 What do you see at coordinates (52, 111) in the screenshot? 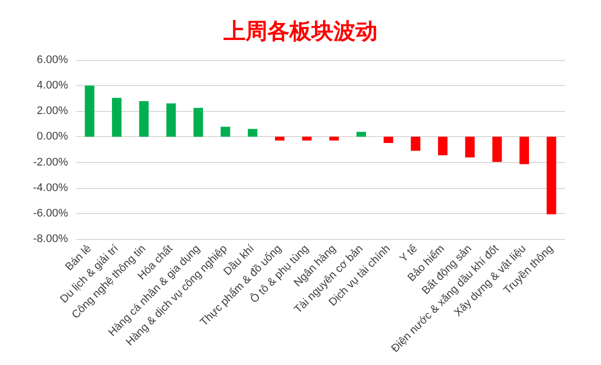
I see `y-tick-label: 2.00%` at bounding box center [52, 111].